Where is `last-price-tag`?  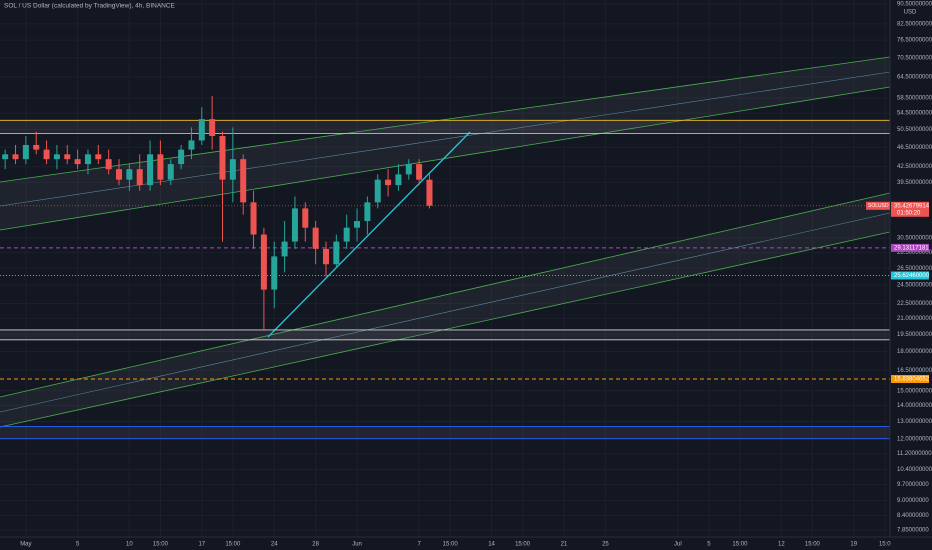
last-price-tag is located at coordinates (910, 209).